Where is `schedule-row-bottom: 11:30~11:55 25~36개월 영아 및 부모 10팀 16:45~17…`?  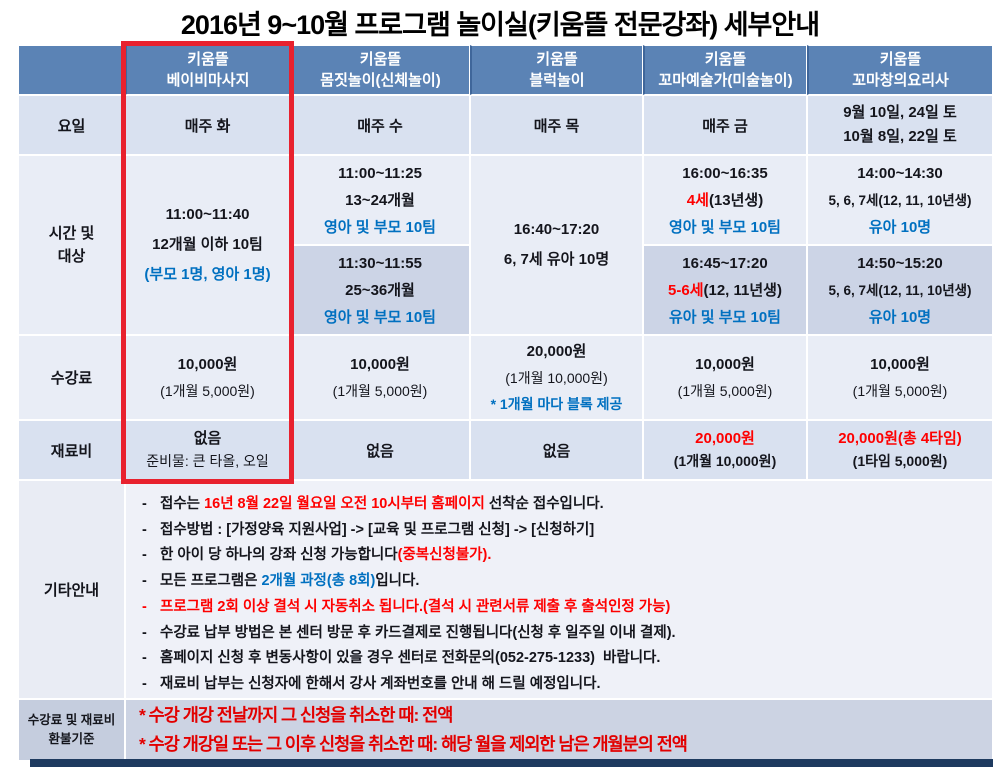
schedule-row-bottom: 11:30~11:55 25~36개월 영아 및 부모 10팀 16:45~17… is located at coordinates (505, 290).